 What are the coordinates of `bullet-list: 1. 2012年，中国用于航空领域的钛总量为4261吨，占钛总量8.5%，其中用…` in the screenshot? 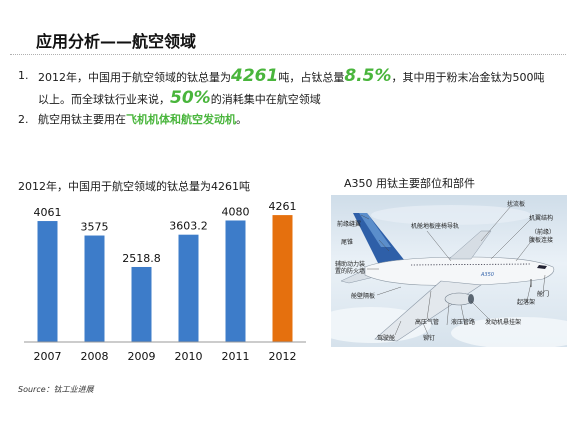 It's located at (292, 98).